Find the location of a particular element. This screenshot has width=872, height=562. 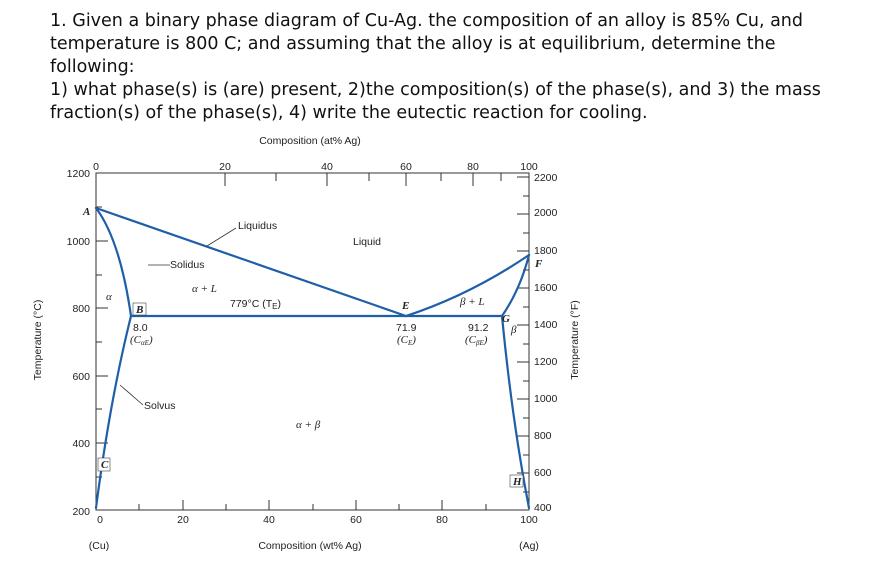

label-beta-plus-l: β + L is located at coordinates (472, 302).